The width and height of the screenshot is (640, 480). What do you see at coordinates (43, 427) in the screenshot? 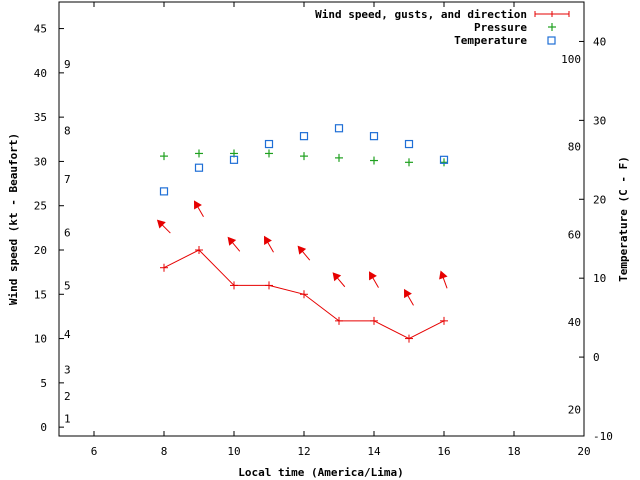
I see `y-left-tick-label: 0` at bounding box center [43, 427].